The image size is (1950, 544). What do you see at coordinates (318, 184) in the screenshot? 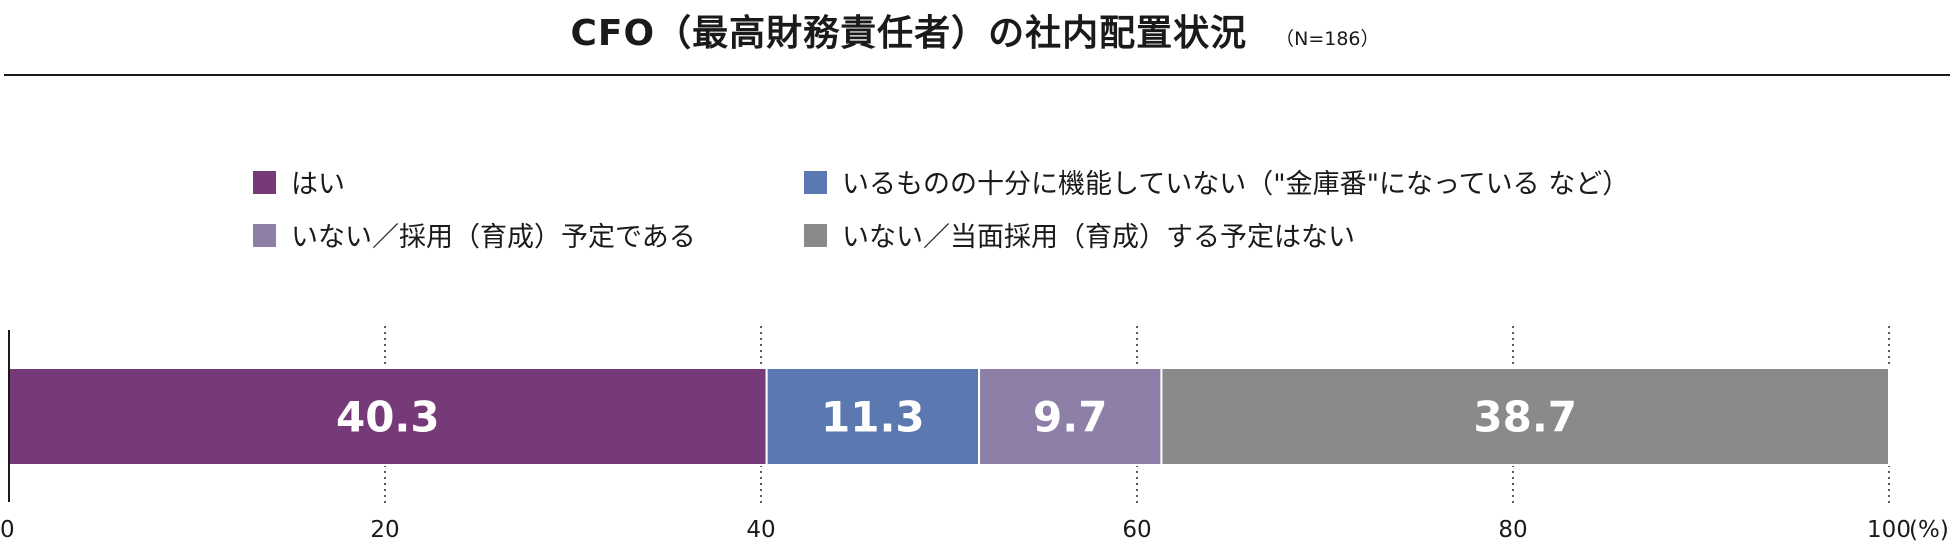
I see `legend-label: はい` at bounding box center [318, 184].